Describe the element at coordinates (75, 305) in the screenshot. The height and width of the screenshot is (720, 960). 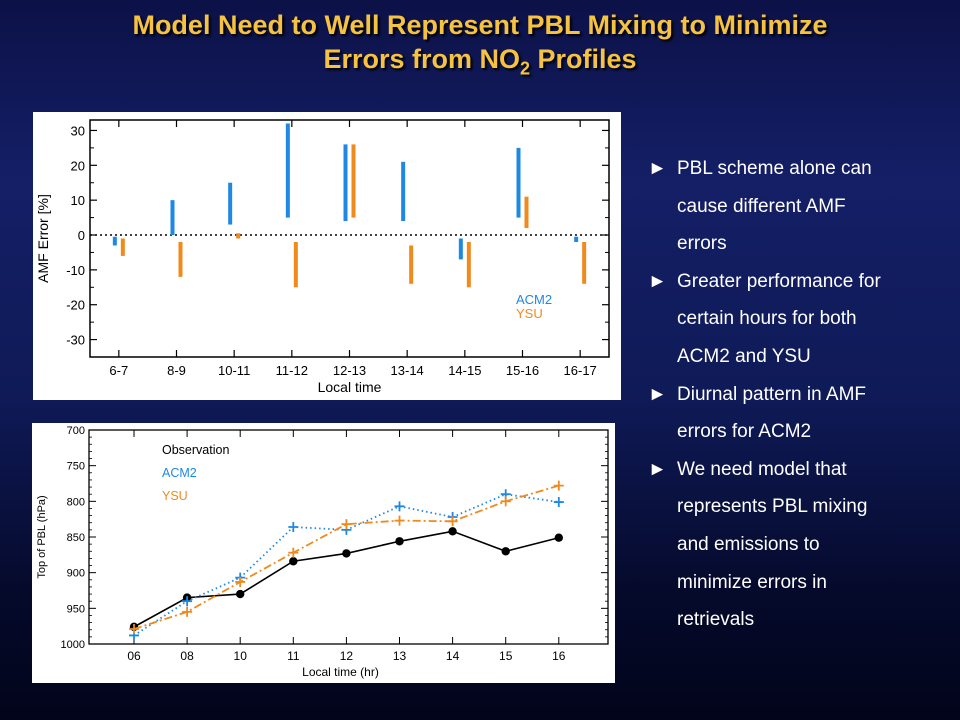
I see `y-tick-label: -20` at that location.